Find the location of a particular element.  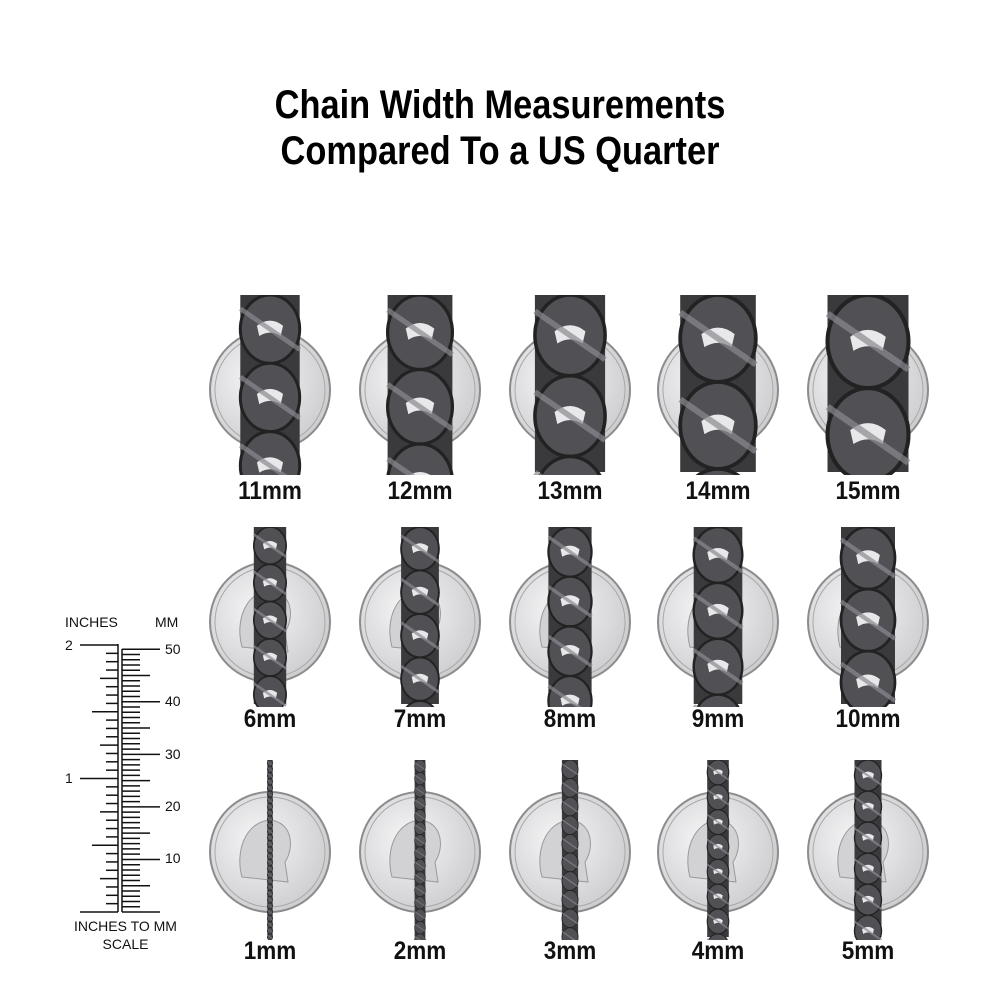

chain-width-label: 8mm is located at coordinates (570, 719).